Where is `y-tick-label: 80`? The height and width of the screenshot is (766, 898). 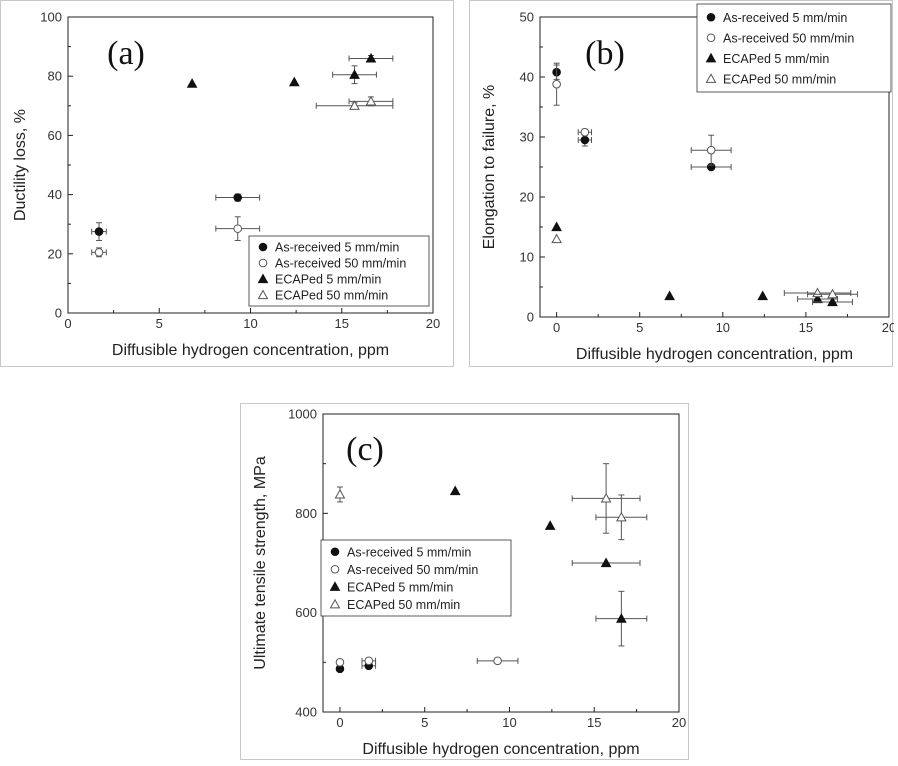
y-tick-label: 80 is located at coordinates (55, 76).